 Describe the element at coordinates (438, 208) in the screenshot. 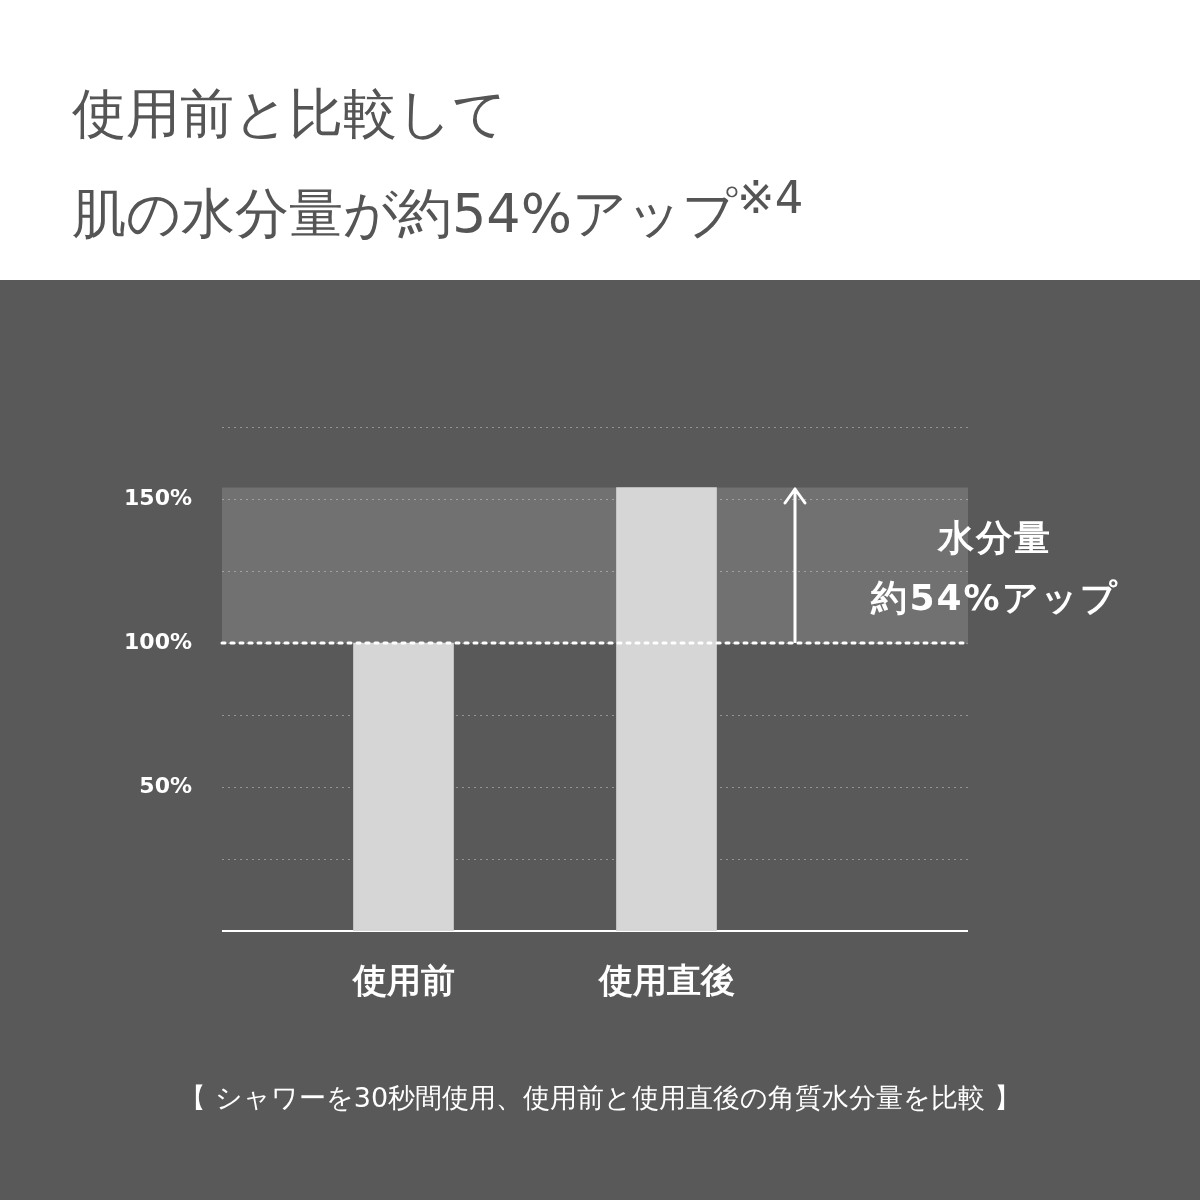

I see `chart-subtitle: 肌の水分量が約54%アップ$^{※4}$` at that location.